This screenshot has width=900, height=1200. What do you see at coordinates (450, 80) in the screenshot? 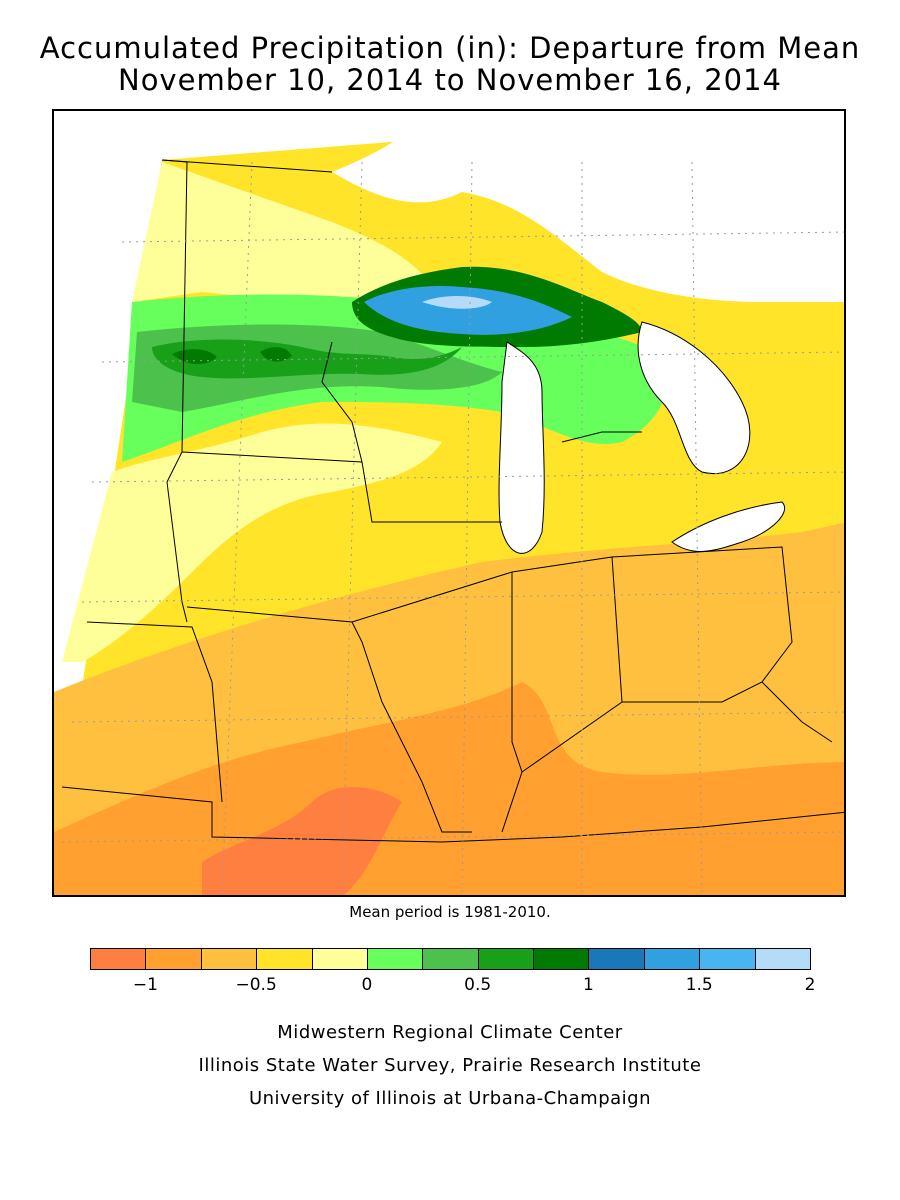
I see `map-date-range: November 10, 2014 to November 16, 2014` at bounding box center [450, 80].